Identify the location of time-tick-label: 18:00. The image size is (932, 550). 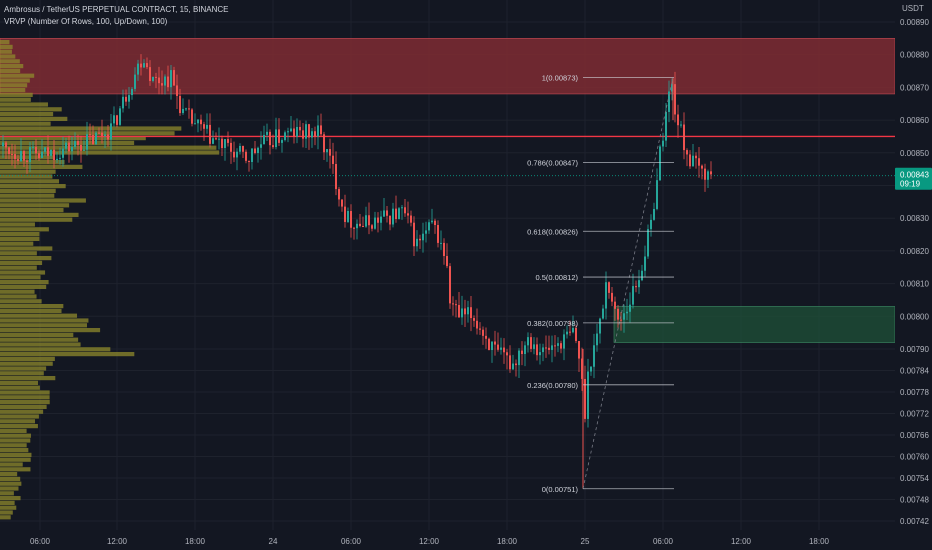
(195, 541).